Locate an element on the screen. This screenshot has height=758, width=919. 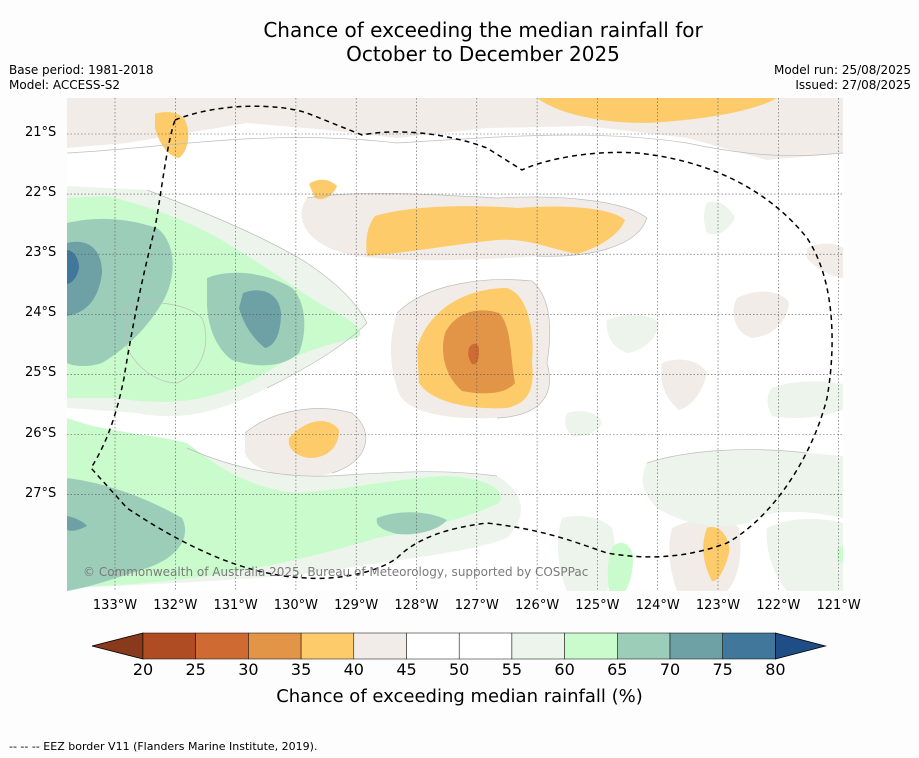
longitude-label: 133°W is located at coordinates (115, 605).